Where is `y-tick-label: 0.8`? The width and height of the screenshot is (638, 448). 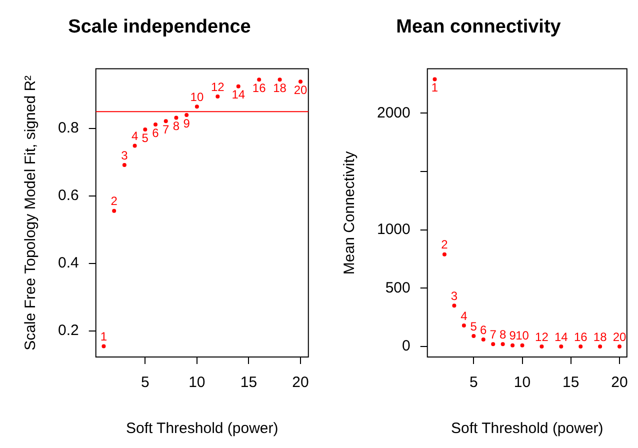 y-tick-label: 0.8 is located at coordinates (68, 128).